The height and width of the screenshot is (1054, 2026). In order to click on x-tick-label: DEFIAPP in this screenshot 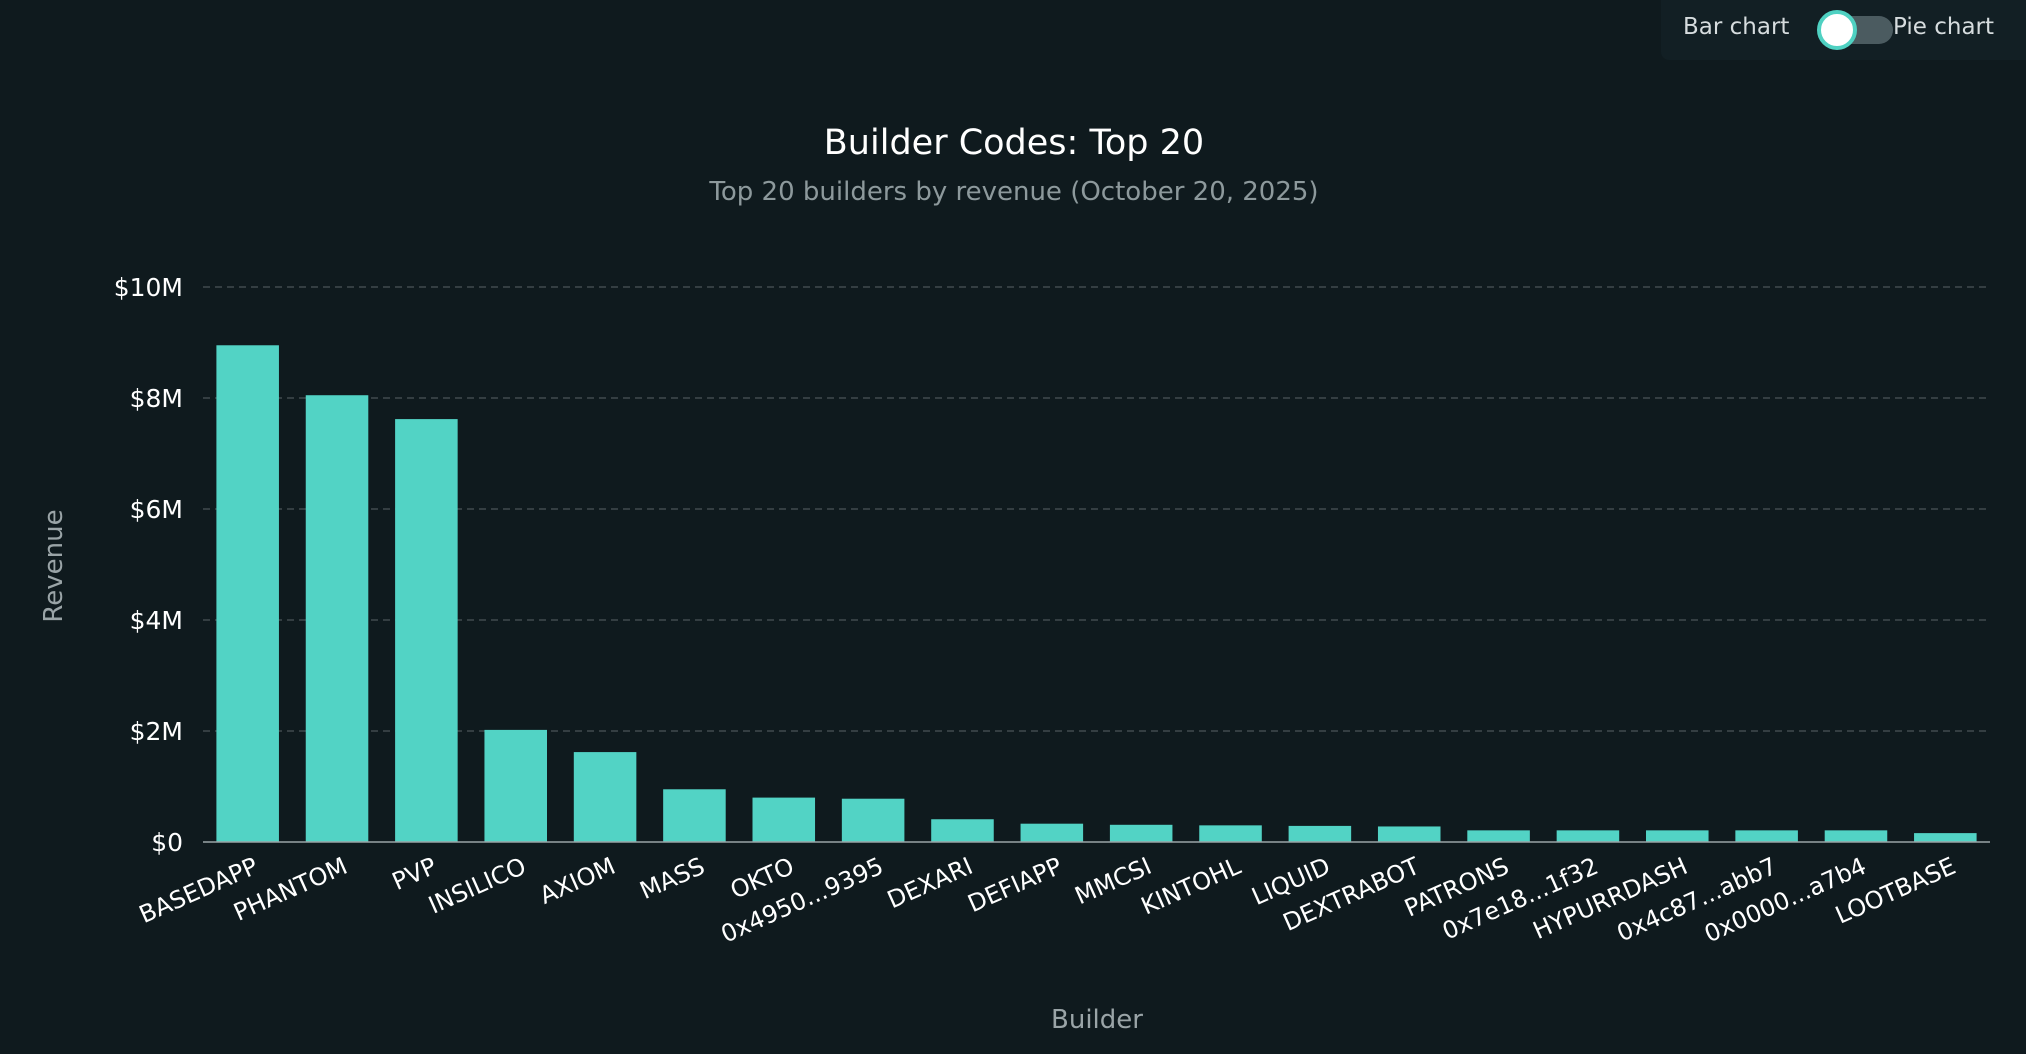, I will do `click(1015, 885)`.